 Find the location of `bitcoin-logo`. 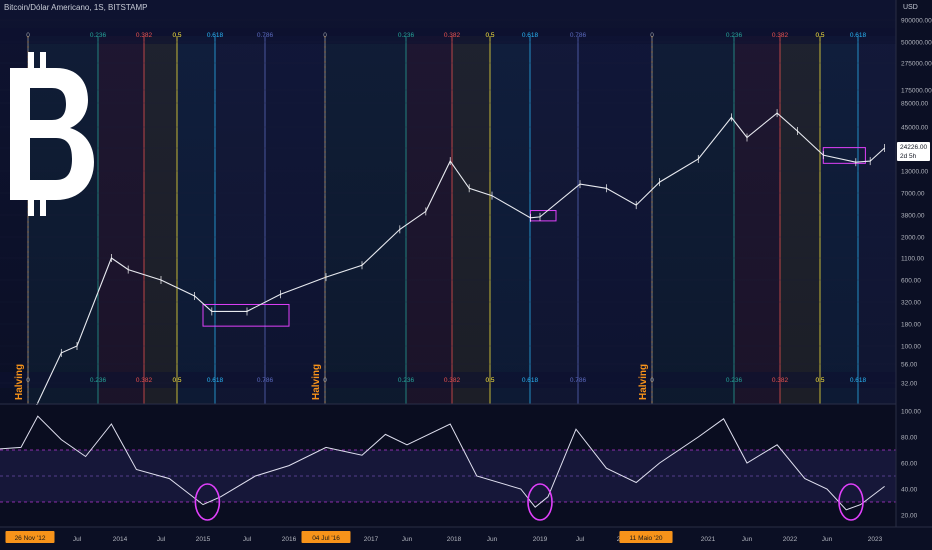

bitcoin-logo is located at coordinates (52, 134).